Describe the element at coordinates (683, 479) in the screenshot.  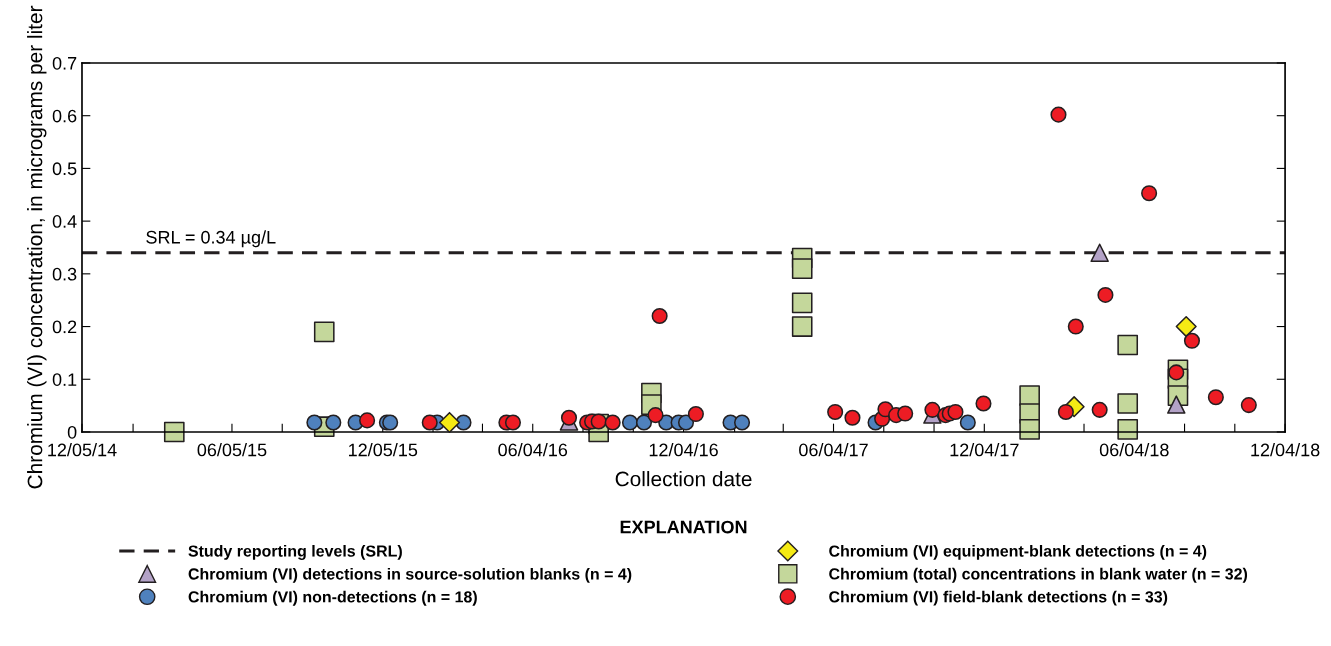
I see `x-axis-title: Collection date` at that location.